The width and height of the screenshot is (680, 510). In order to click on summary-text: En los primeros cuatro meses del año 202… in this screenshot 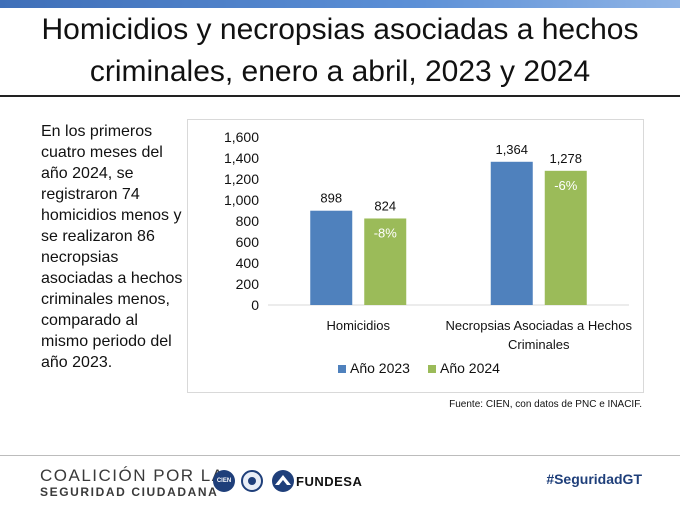, I will do `click(112, 247)`.